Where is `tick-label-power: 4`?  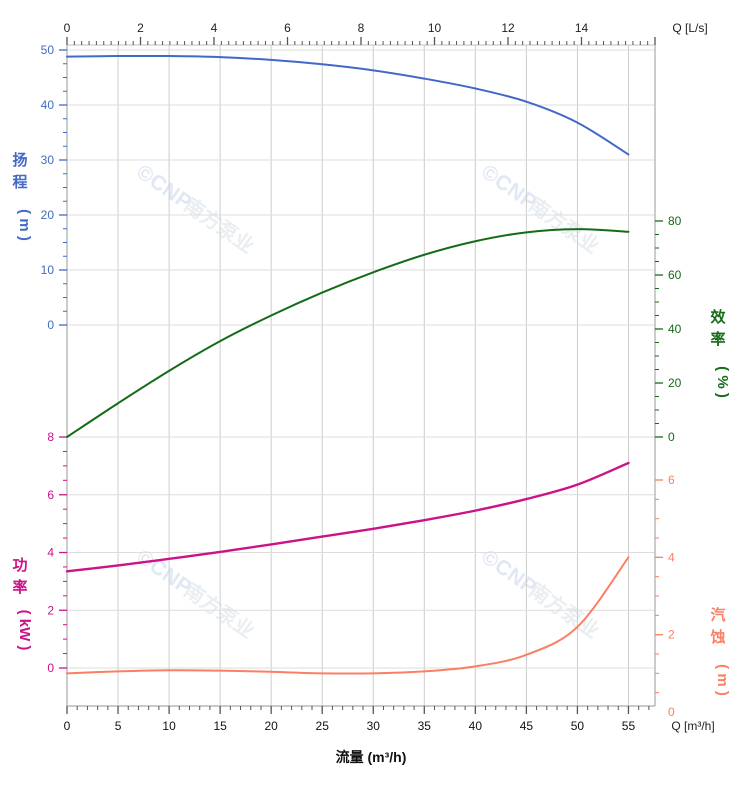 tick-label-power: 4 is located at coordinates (50, 553).